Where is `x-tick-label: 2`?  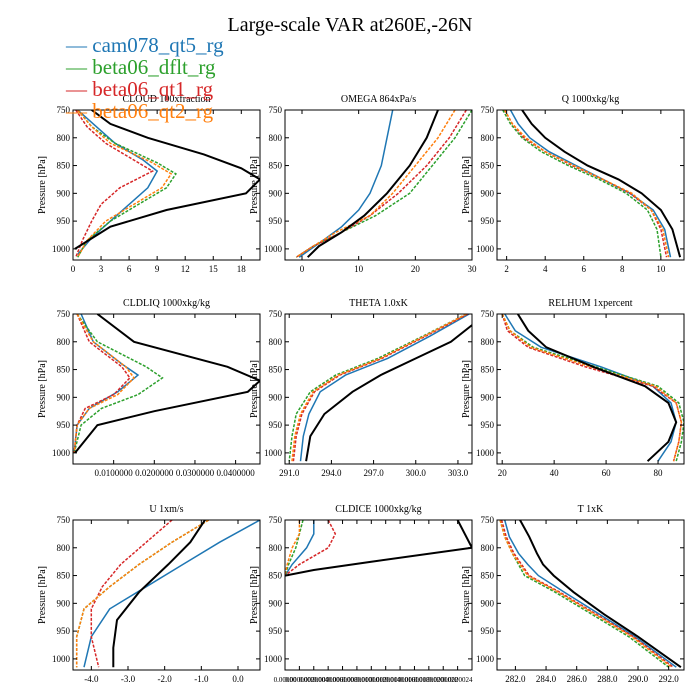
x-tick-label: 2 is located at coordinates (506, 269).